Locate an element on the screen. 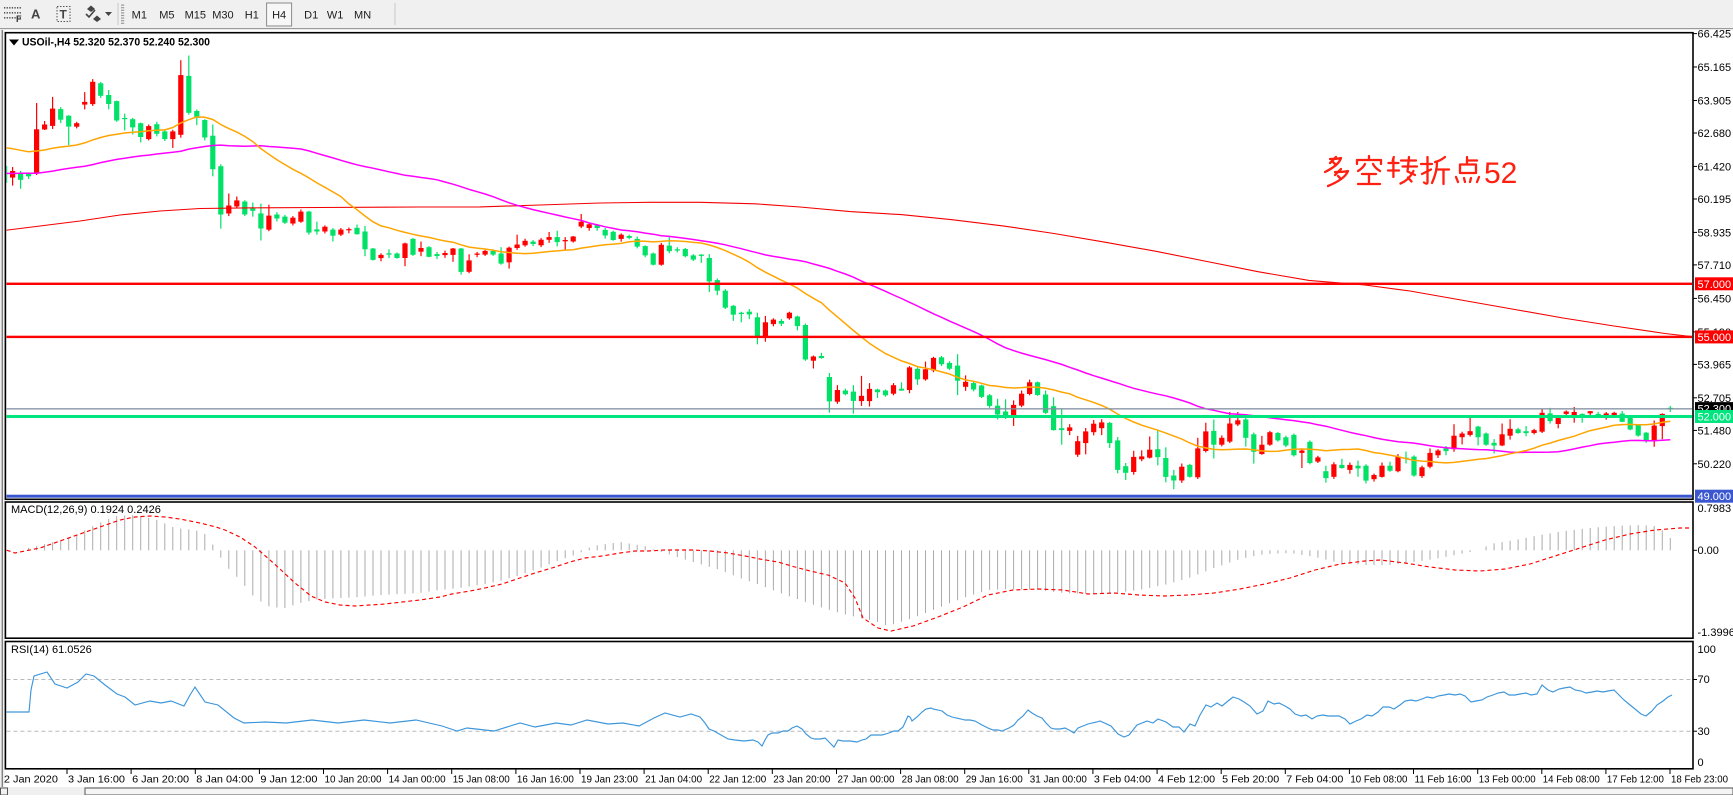 The width and height of the screenshot is (1733, 800). svg-text: 11 Feb 16:00 is located at coordinates (1443, 780).